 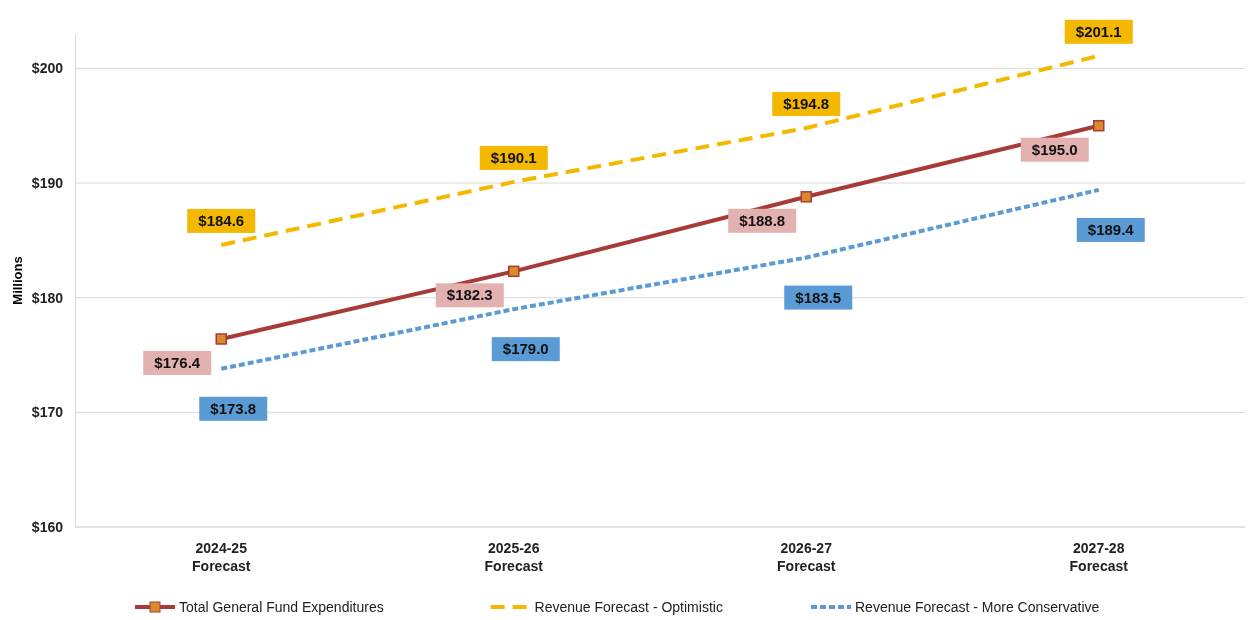 I want to click on legend-label: Total General Fund Expenditures, so click(x=281, y=607).